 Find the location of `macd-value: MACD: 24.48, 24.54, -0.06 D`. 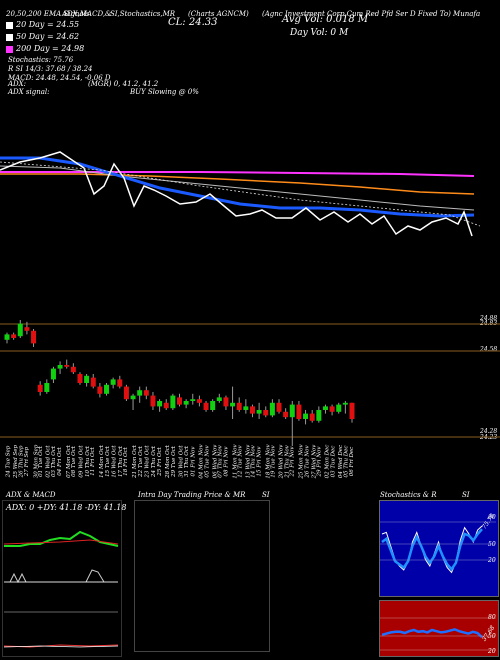

macd-value: MACD: 24.48, 24.54, -0.06 D is located at coordinates (59, 78).